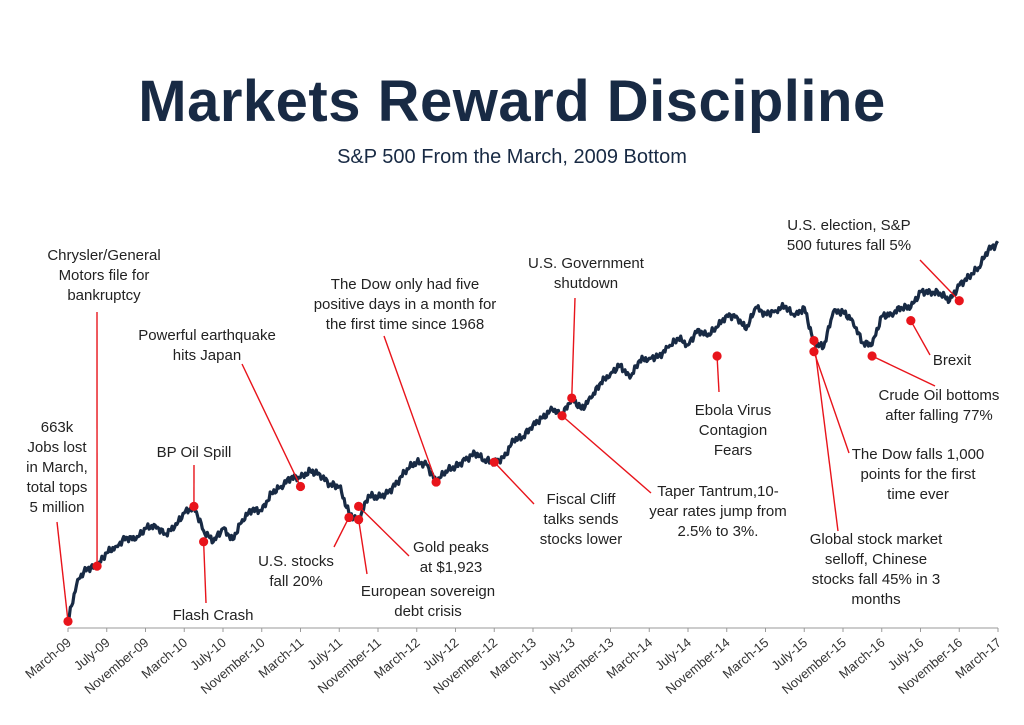 This screenshot has width=1024, height=725. I want to click on event-annotation: European sovereign debt crisis, so click(428, 601).